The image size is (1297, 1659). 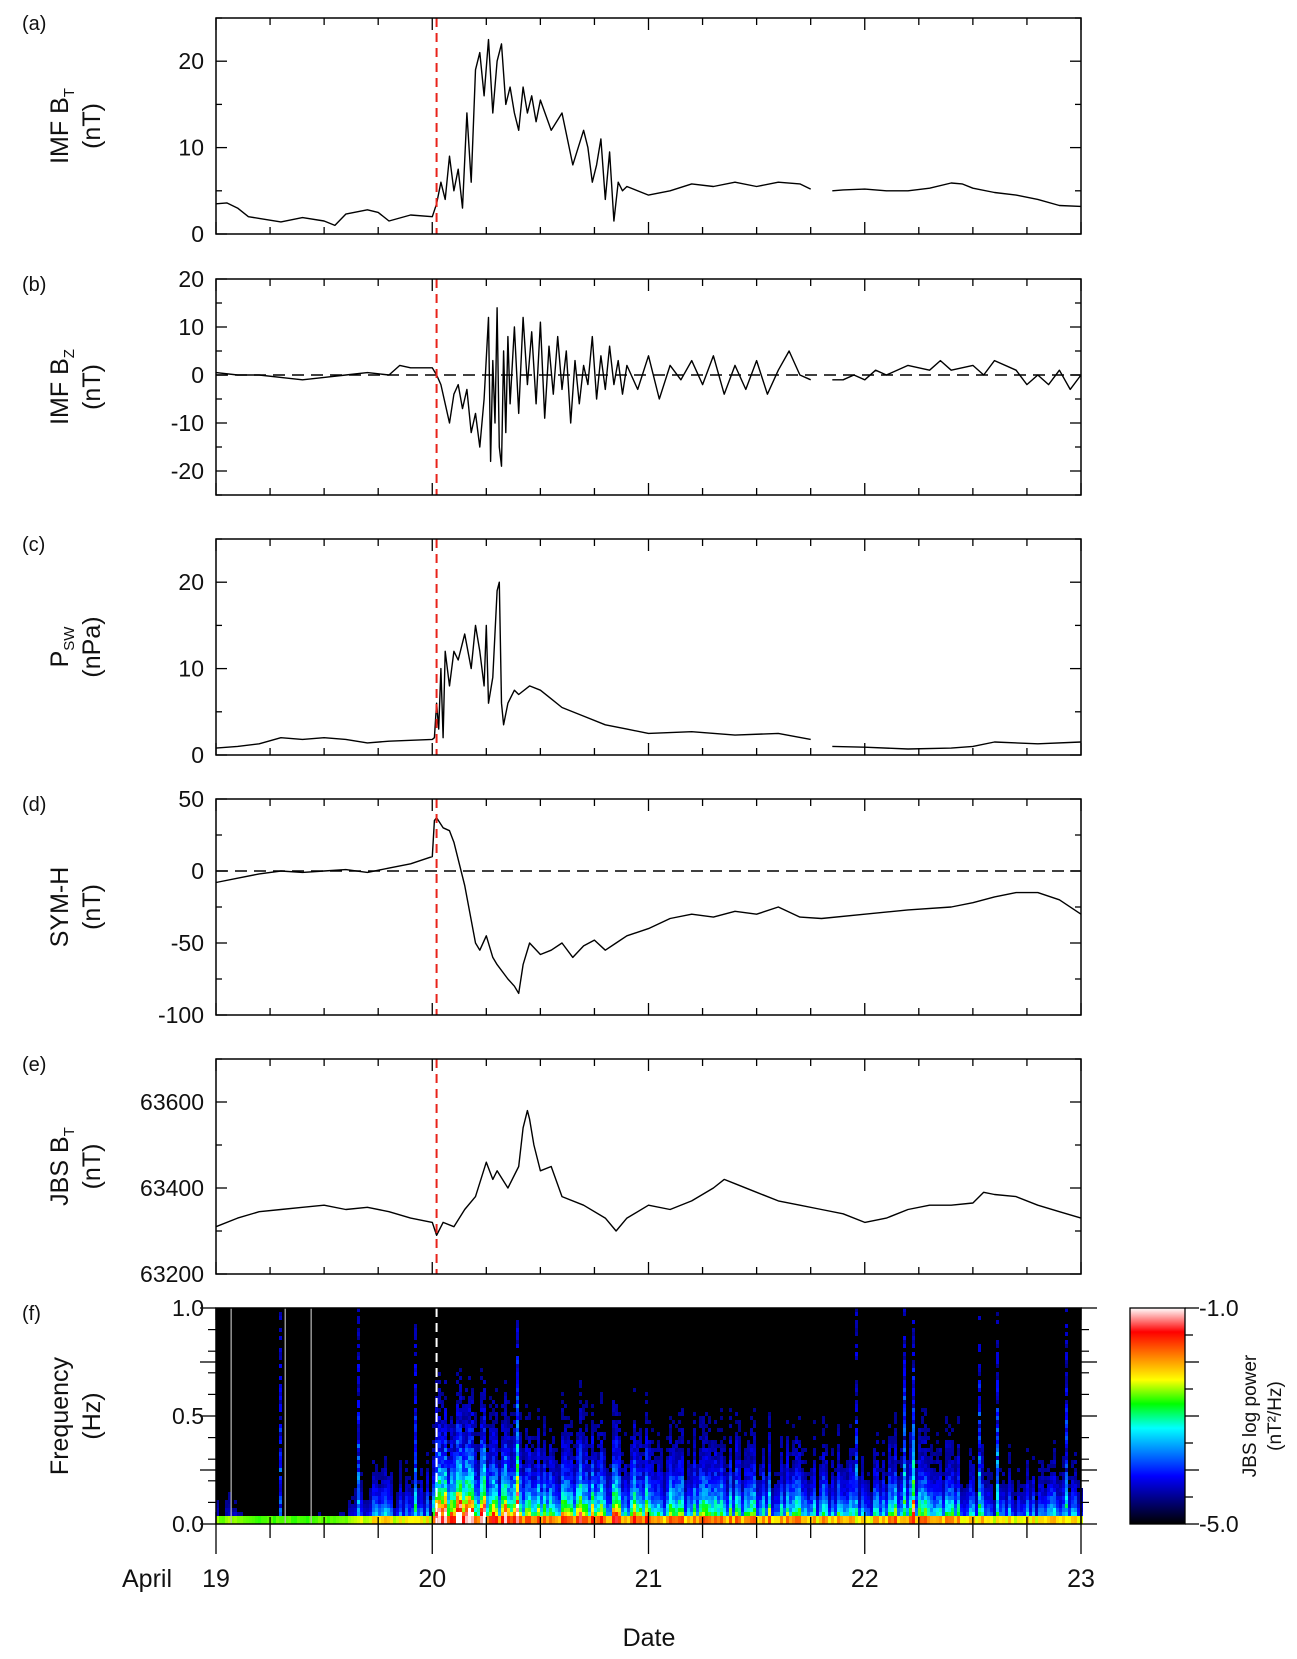 What do you see at coordinates (60, 391) in the screenshot?
I see `y-axis-label-main: IMF B` at bounding box center [60, 391].